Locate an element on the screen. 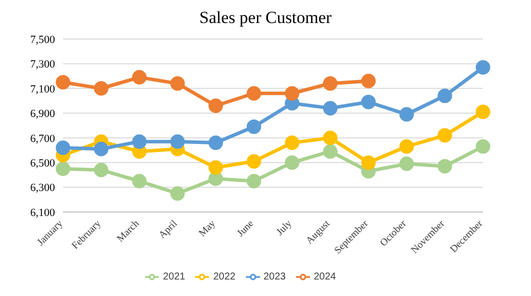 This screenshot has height=296, width=531. y-tick-label: 7,500 is located at coordinates (43, 40).